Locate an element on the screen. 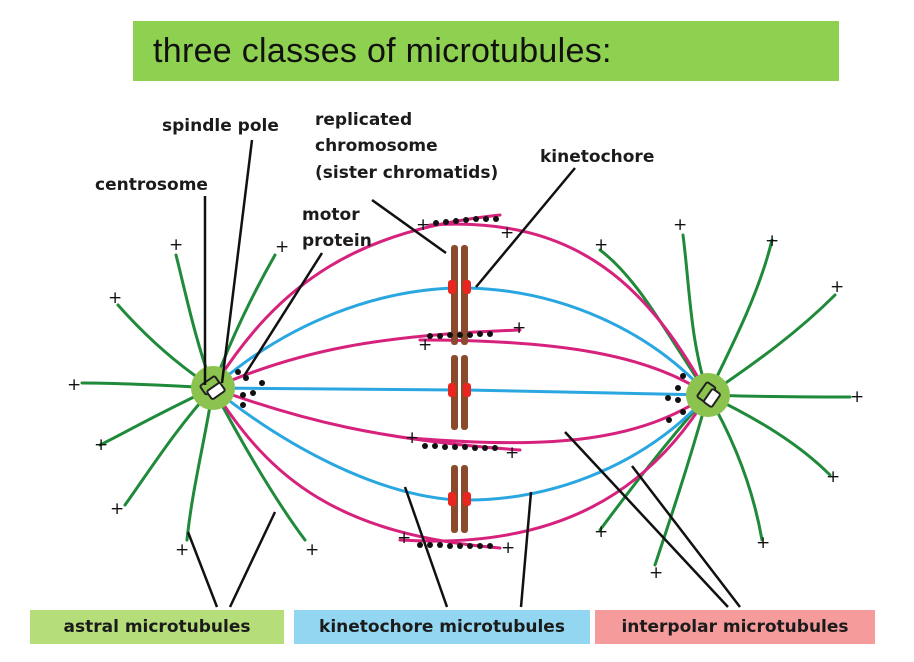 Image resolution: width=914 pixels, height=662 pixels. label-motor-1: motor is located at coordinates (331, 215).